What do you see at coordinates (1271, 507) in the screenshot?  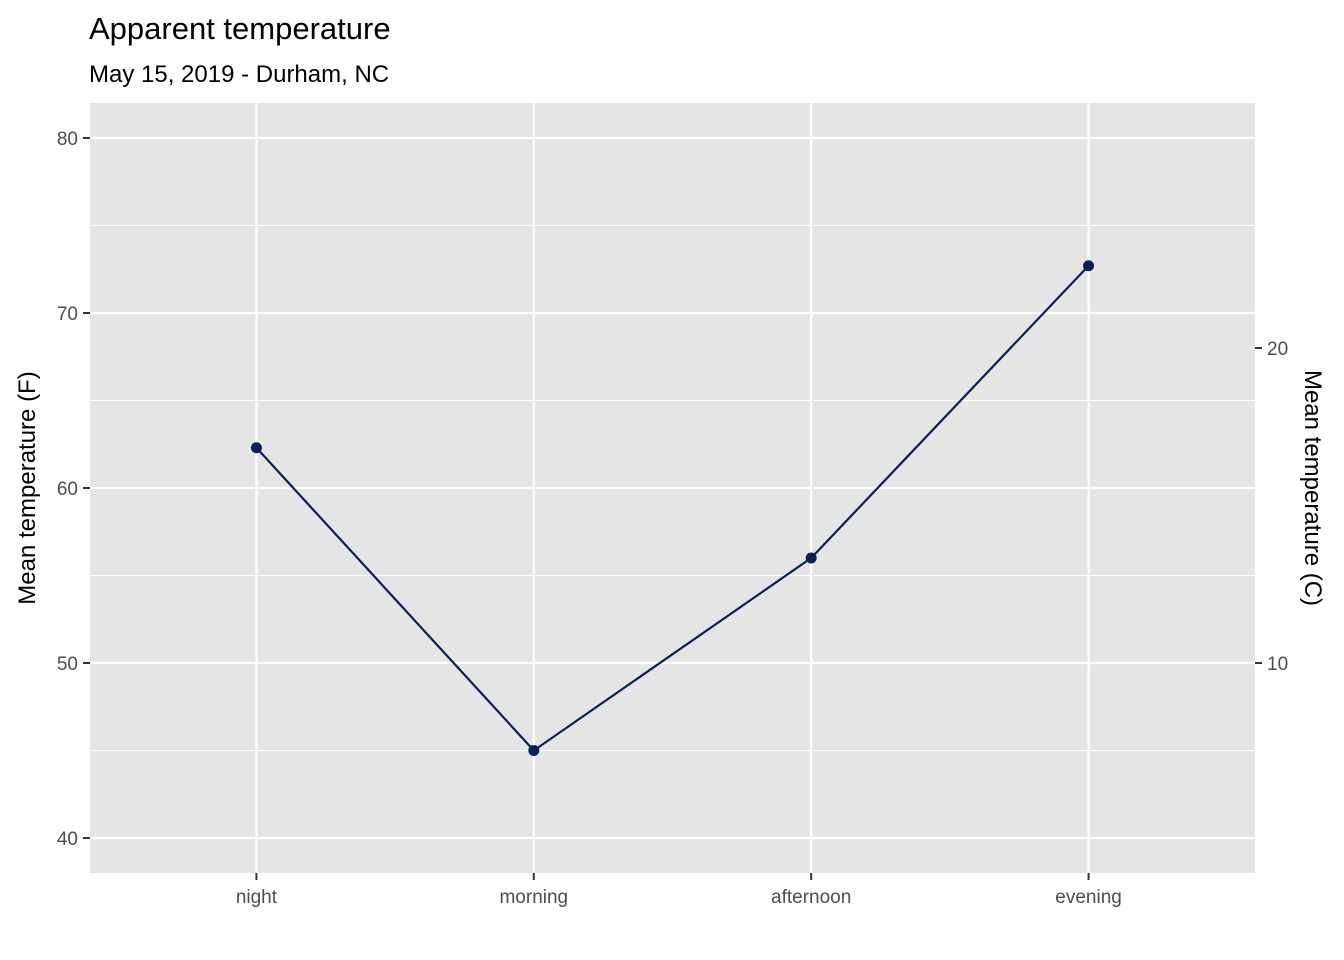 I see `y-axis-right: 10 20` at bounding box center [1271, 507].